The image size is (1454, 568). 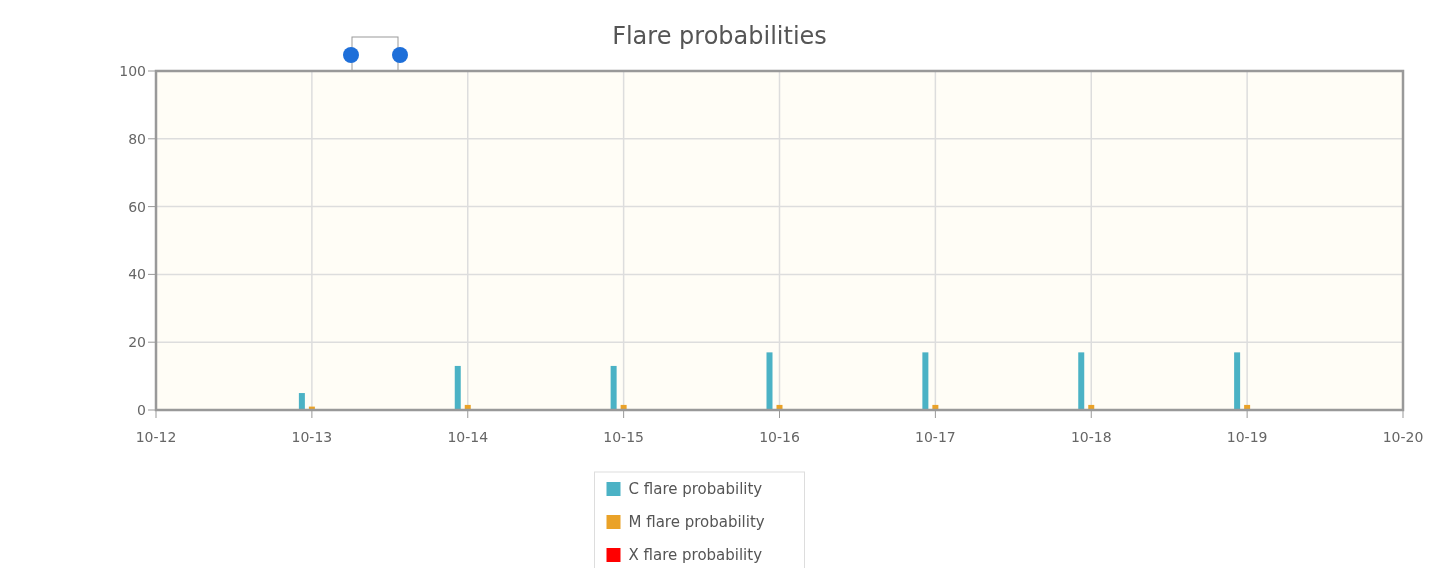 I want to click on x-tick-label: 10-14, so click(x=468, y=437).